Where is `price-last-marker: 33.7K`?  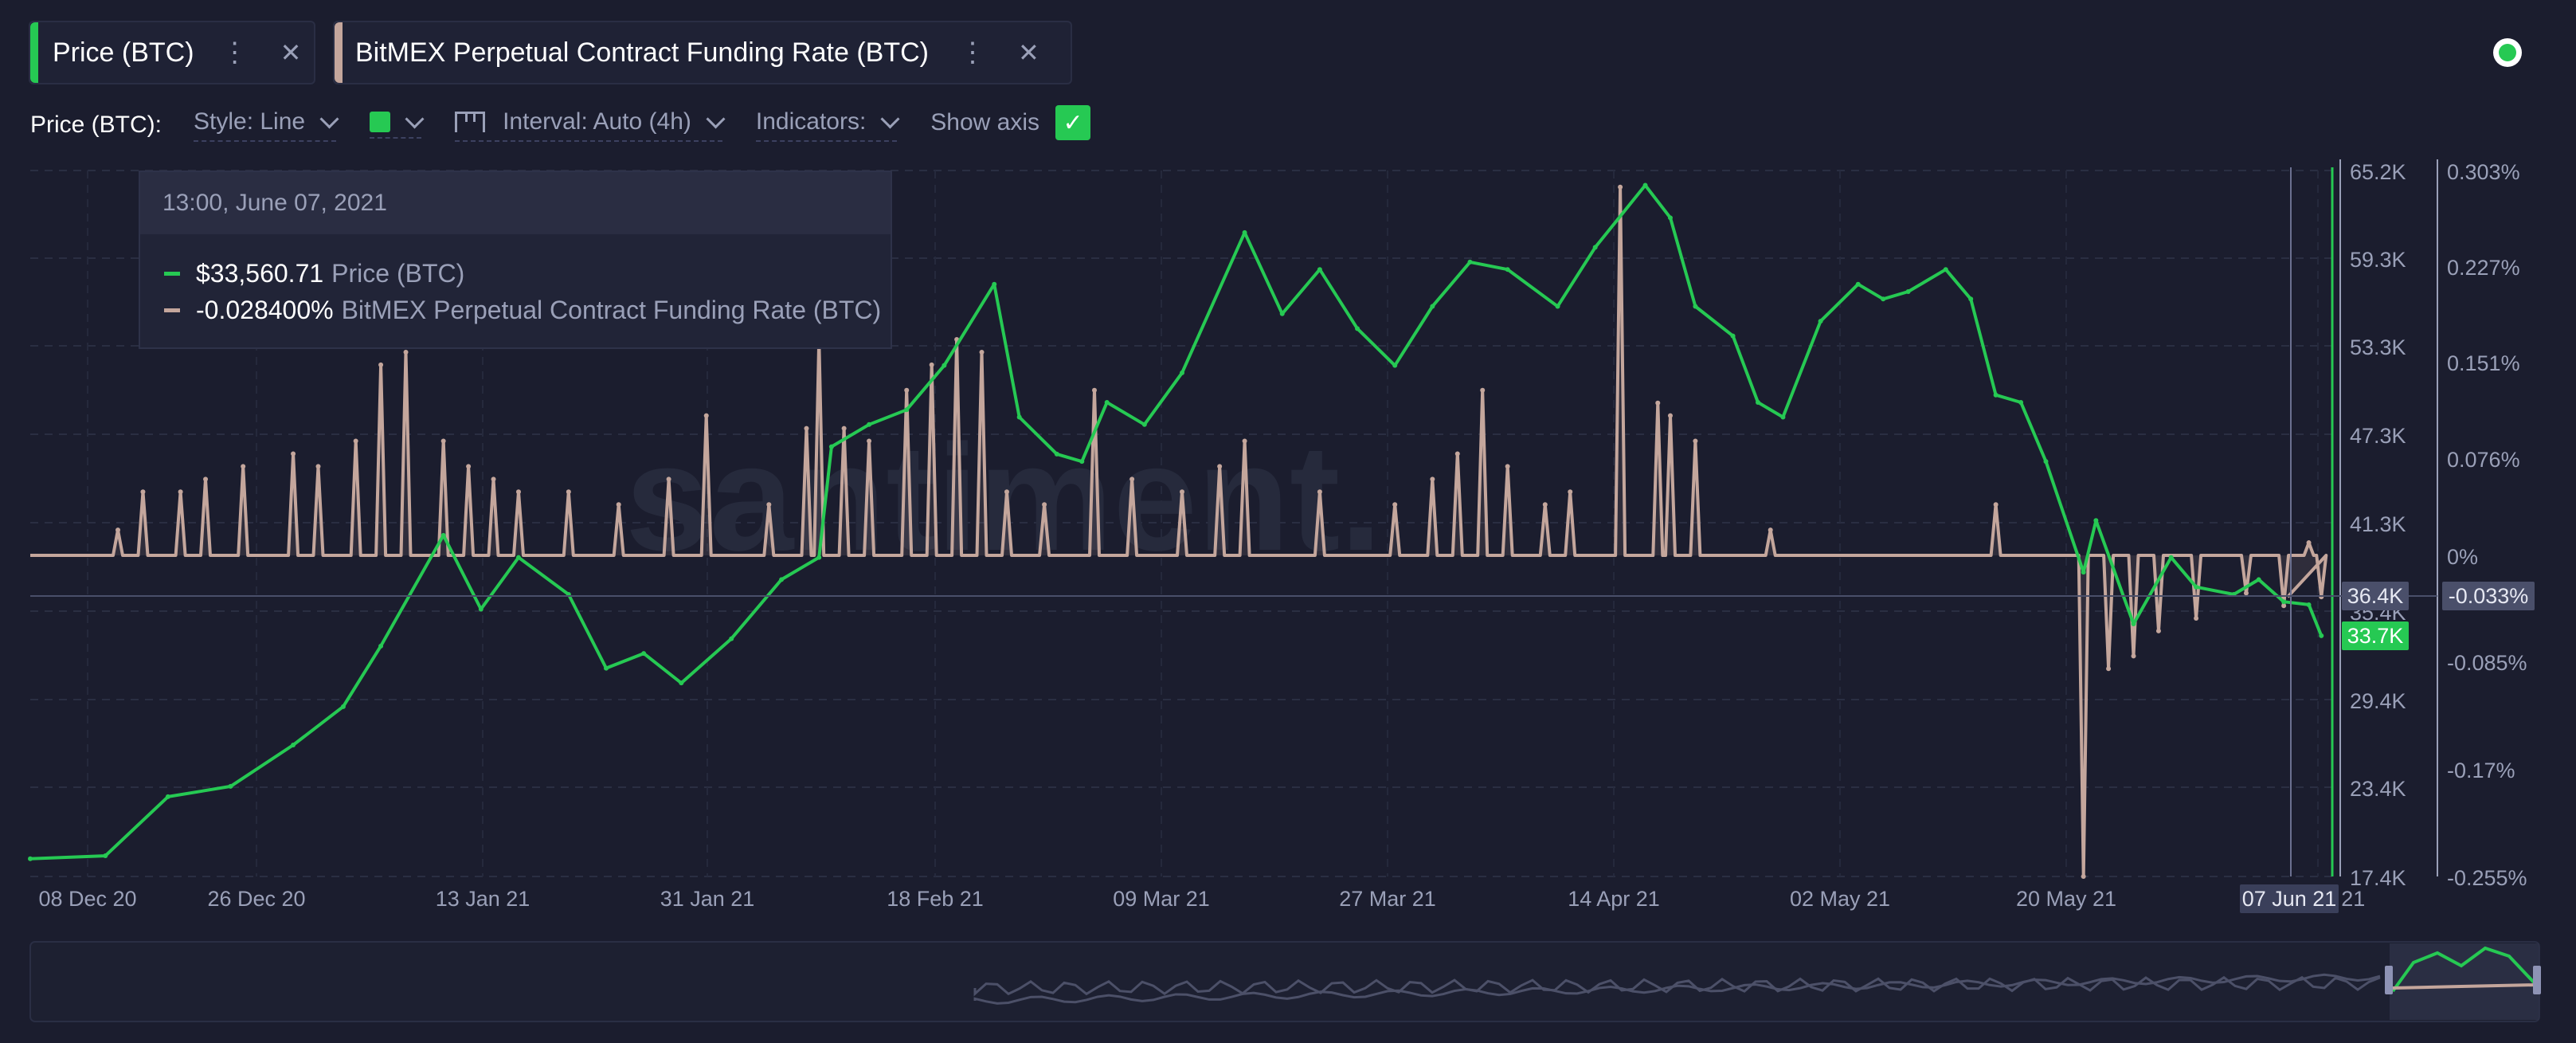 price-last-marker: 33.7K is located at coordinates (2375, 636).